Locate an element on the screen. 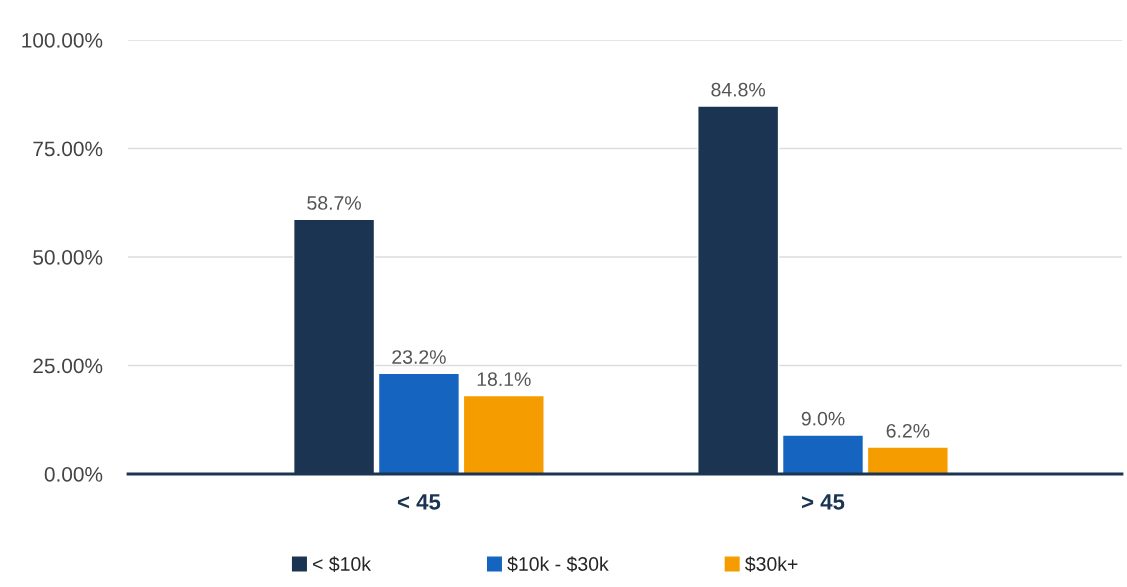 The image size is (1127, 587). y-tick-label: 50.00% is located at coordinates (68, 257).